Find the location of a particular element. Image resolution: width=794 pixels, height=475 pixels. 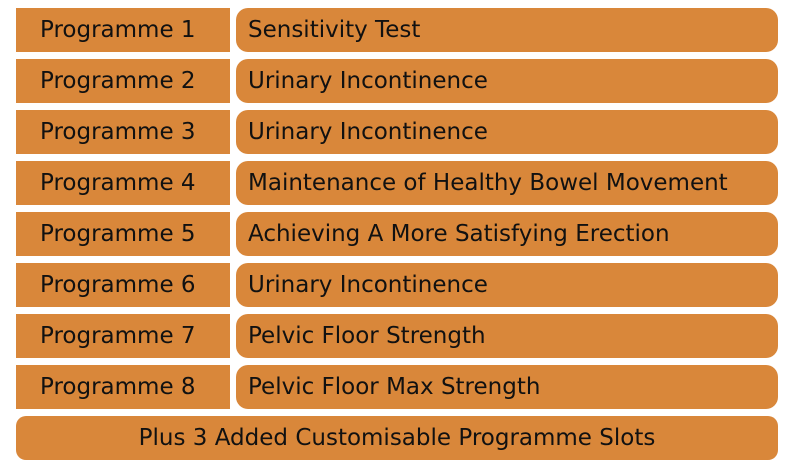

programme-label: Programme 7 is located at coordinates (123, 336).